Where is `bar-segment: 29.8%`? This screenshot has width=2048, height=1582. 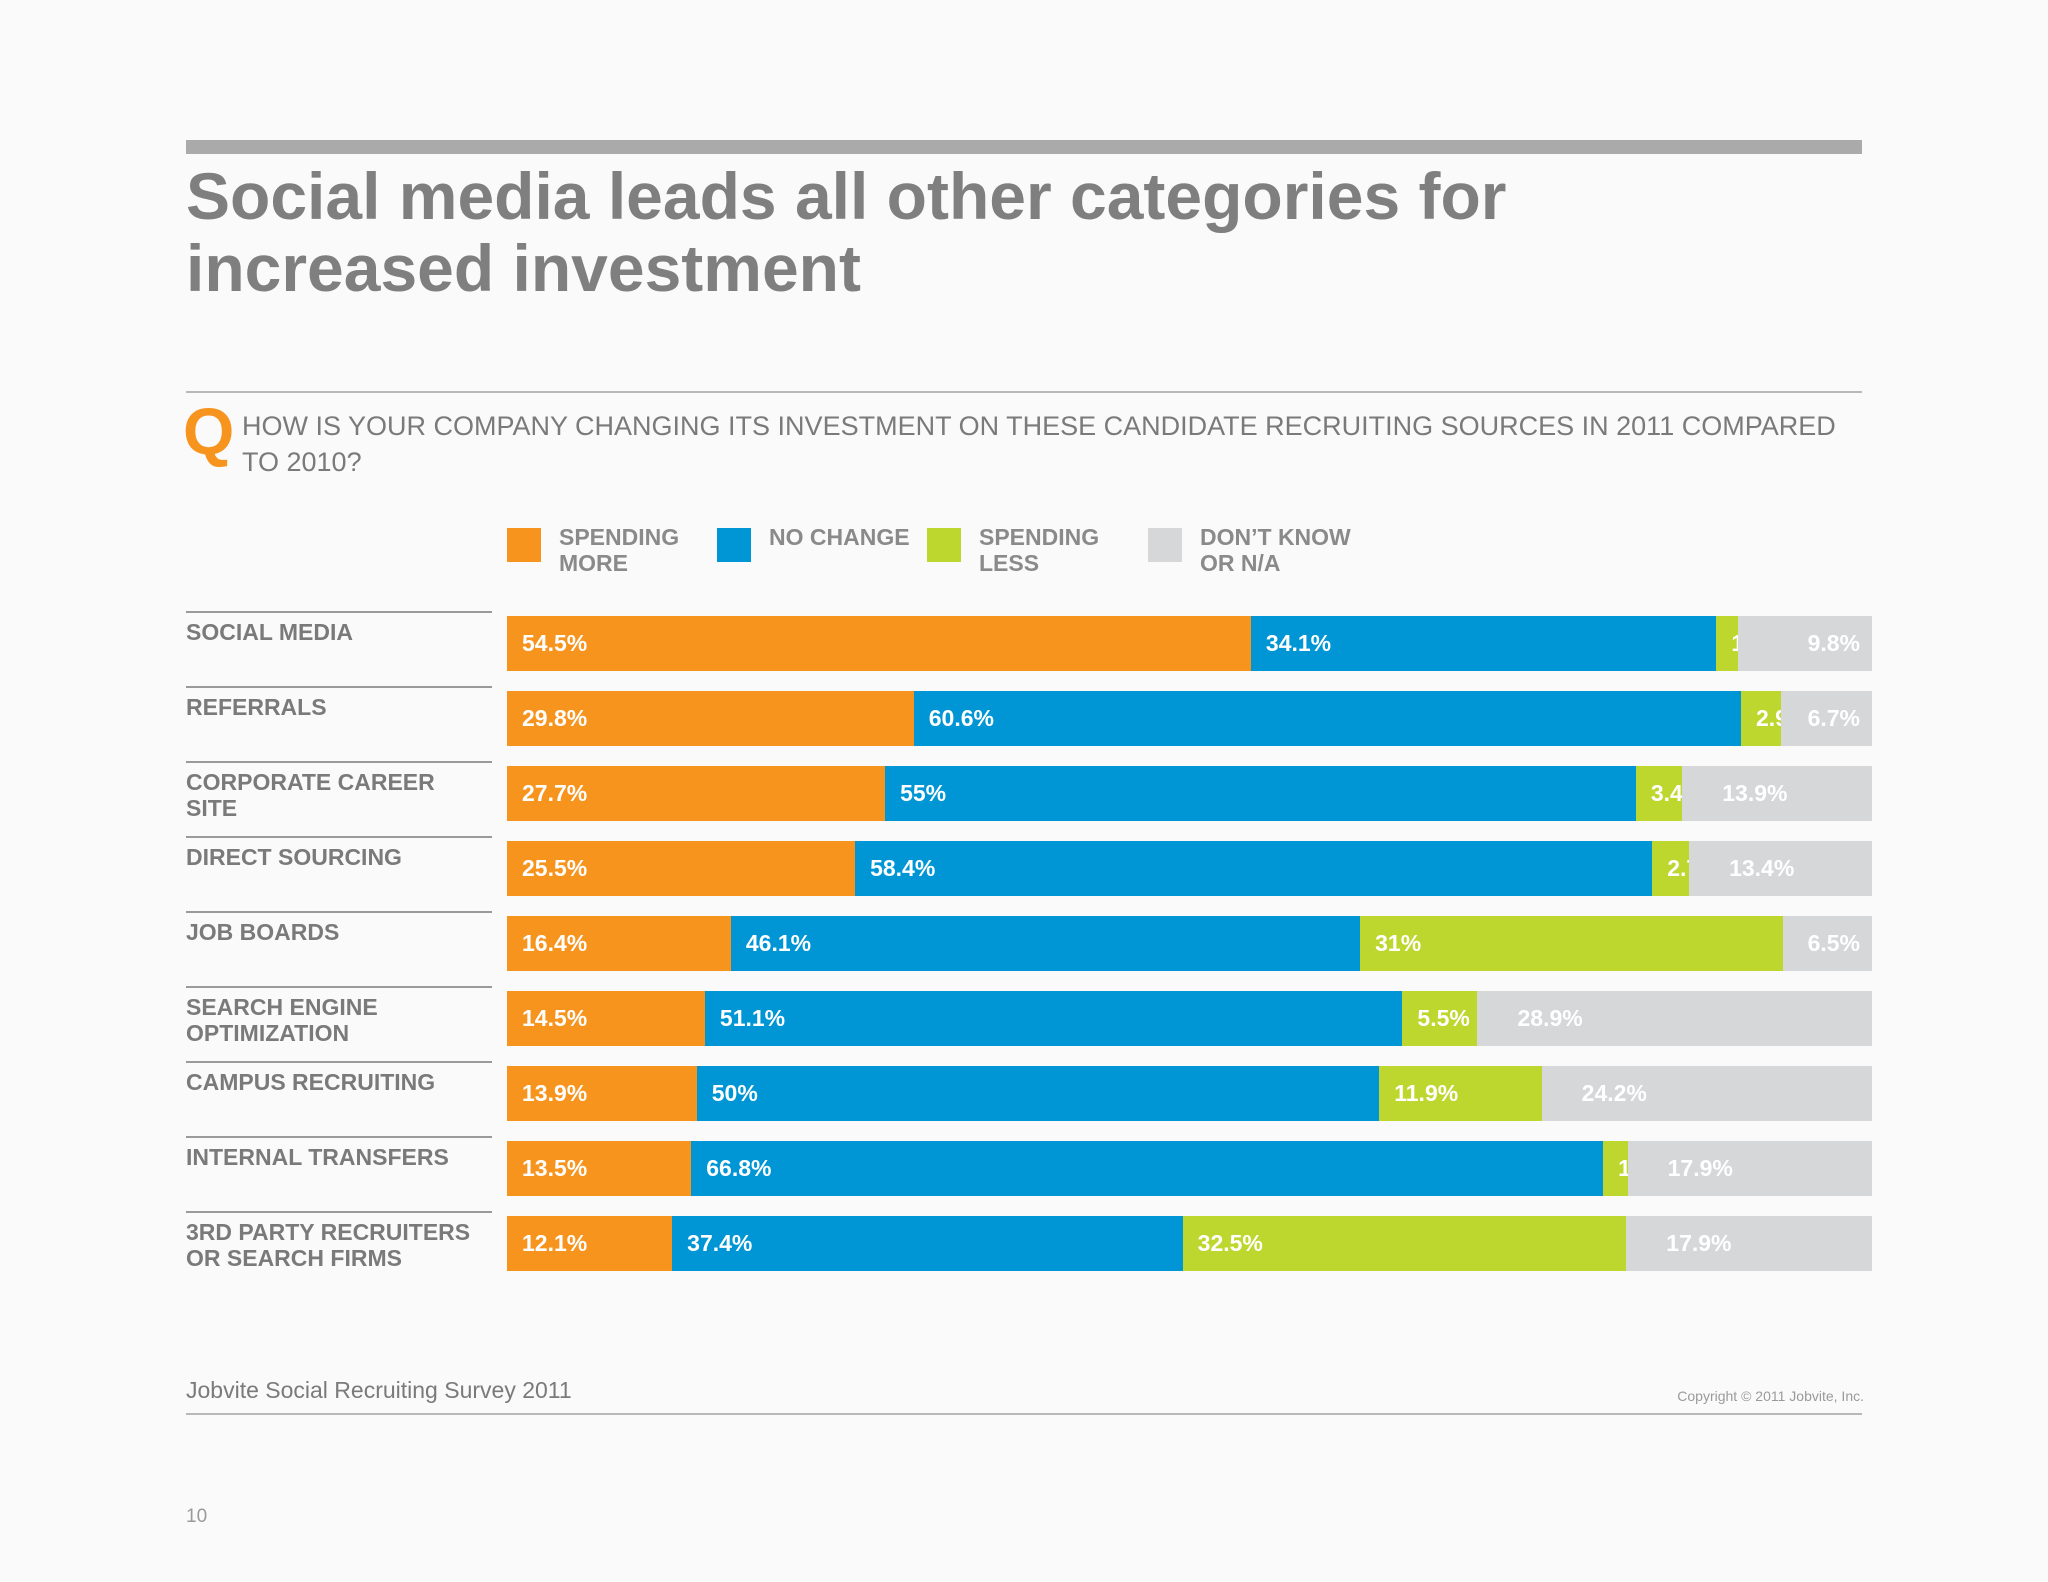 bar-segment: 29.8% is located at coordinates (710, 718).